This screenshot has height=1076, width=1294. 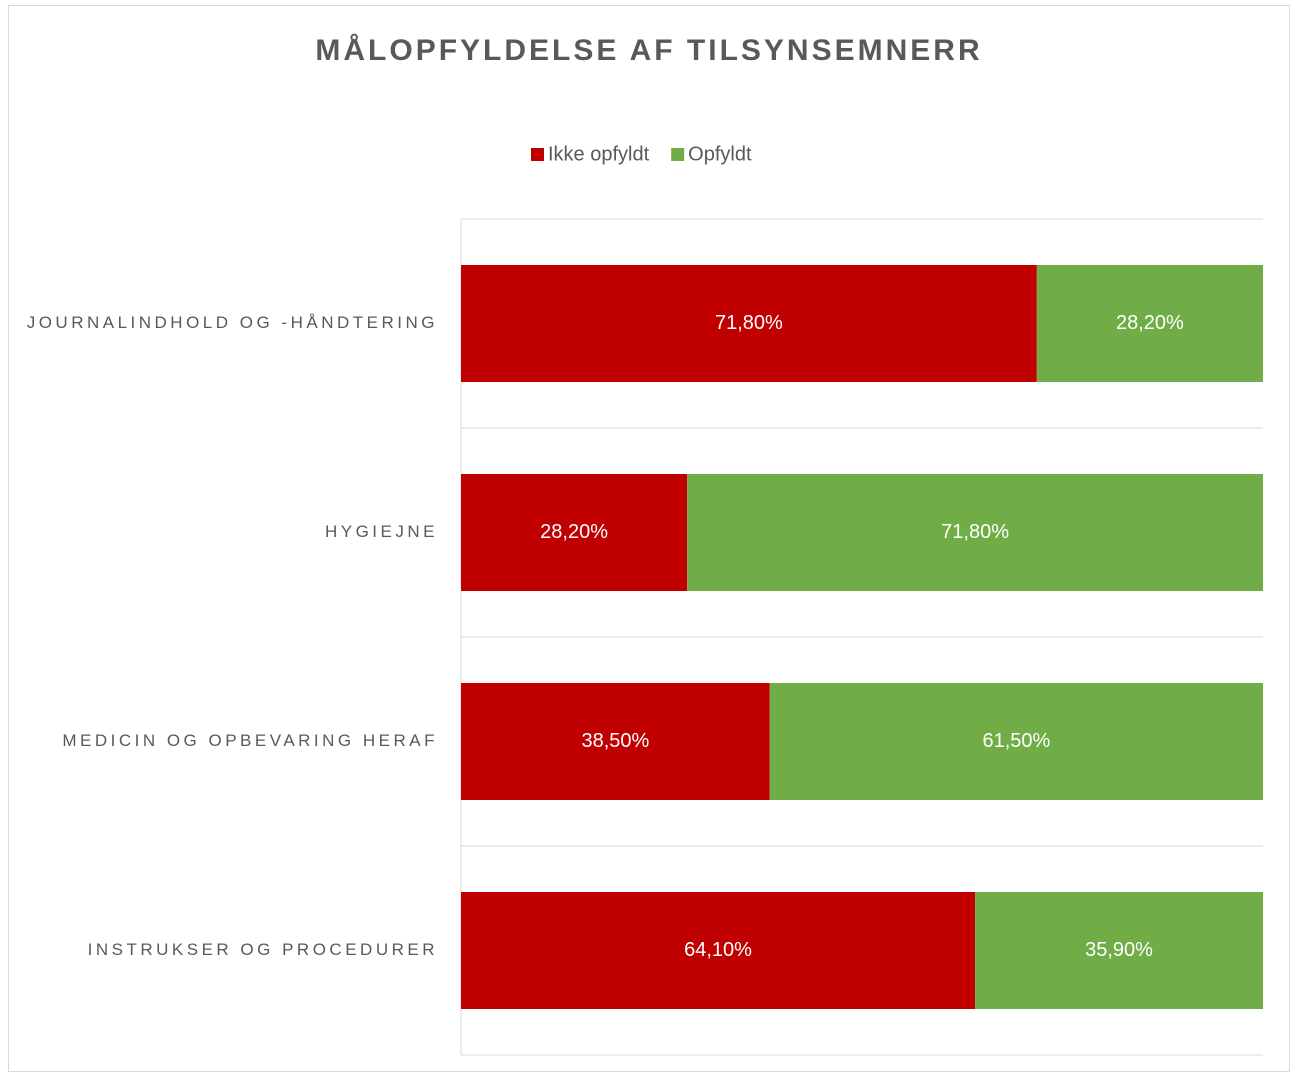 What do you see at coordinates (250, 740) in the screenshot?
I see `y-tick-label: MEDICIN OG OPBEVARING HERAF` at bounding box center [250, 740].